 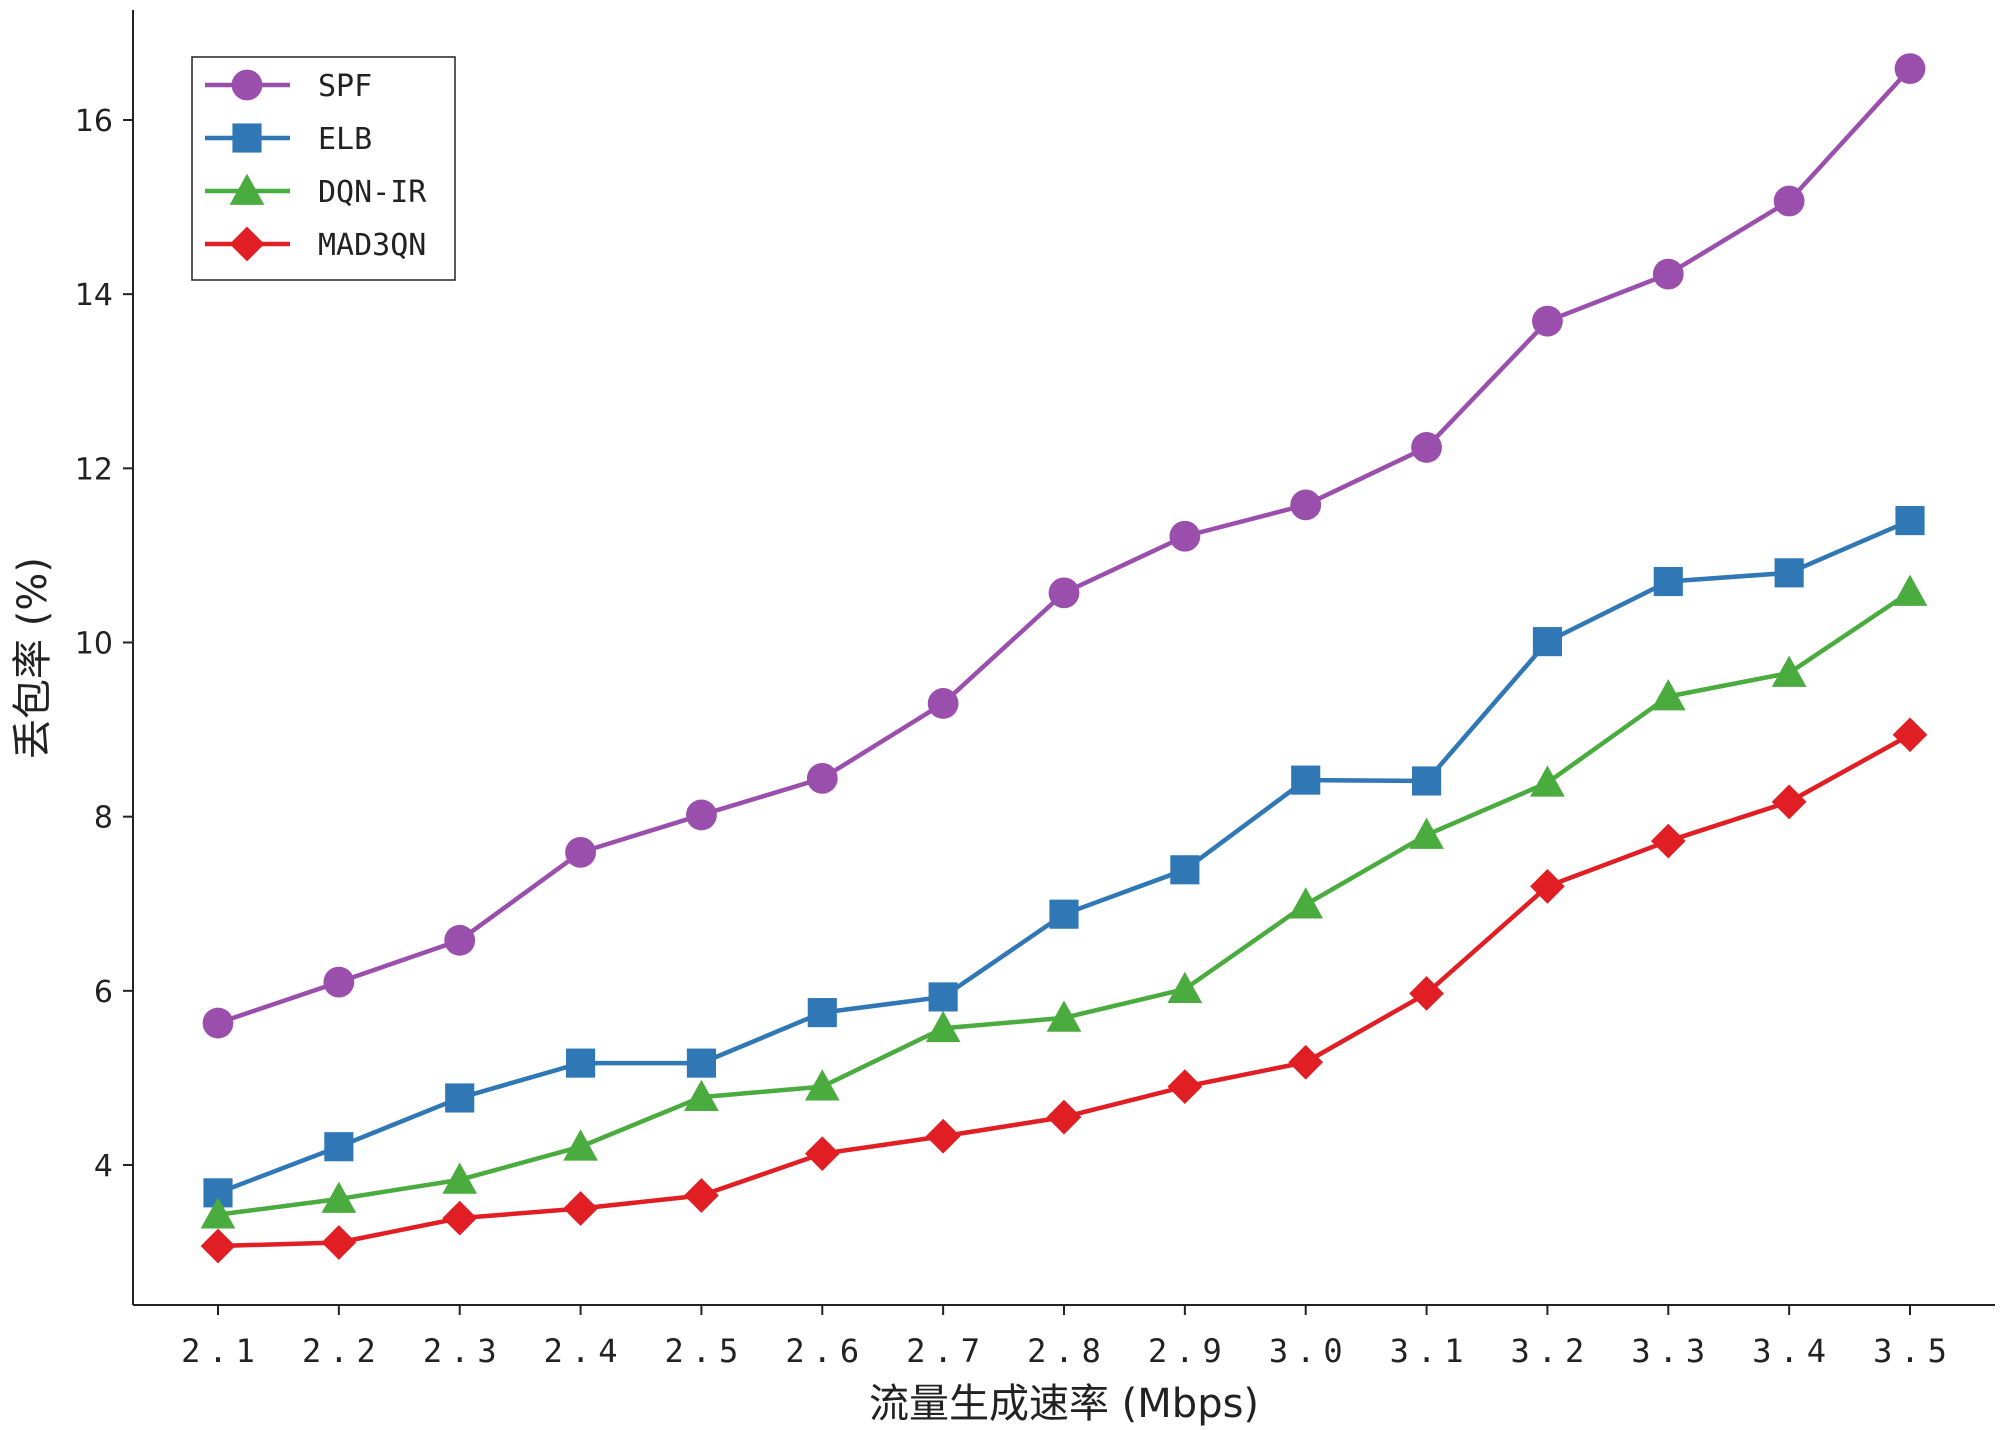 What do you see at coordinates (288, 139) in the screenshot?
I see `legend-item-elb: ELB` at bounding box center [288, 139].